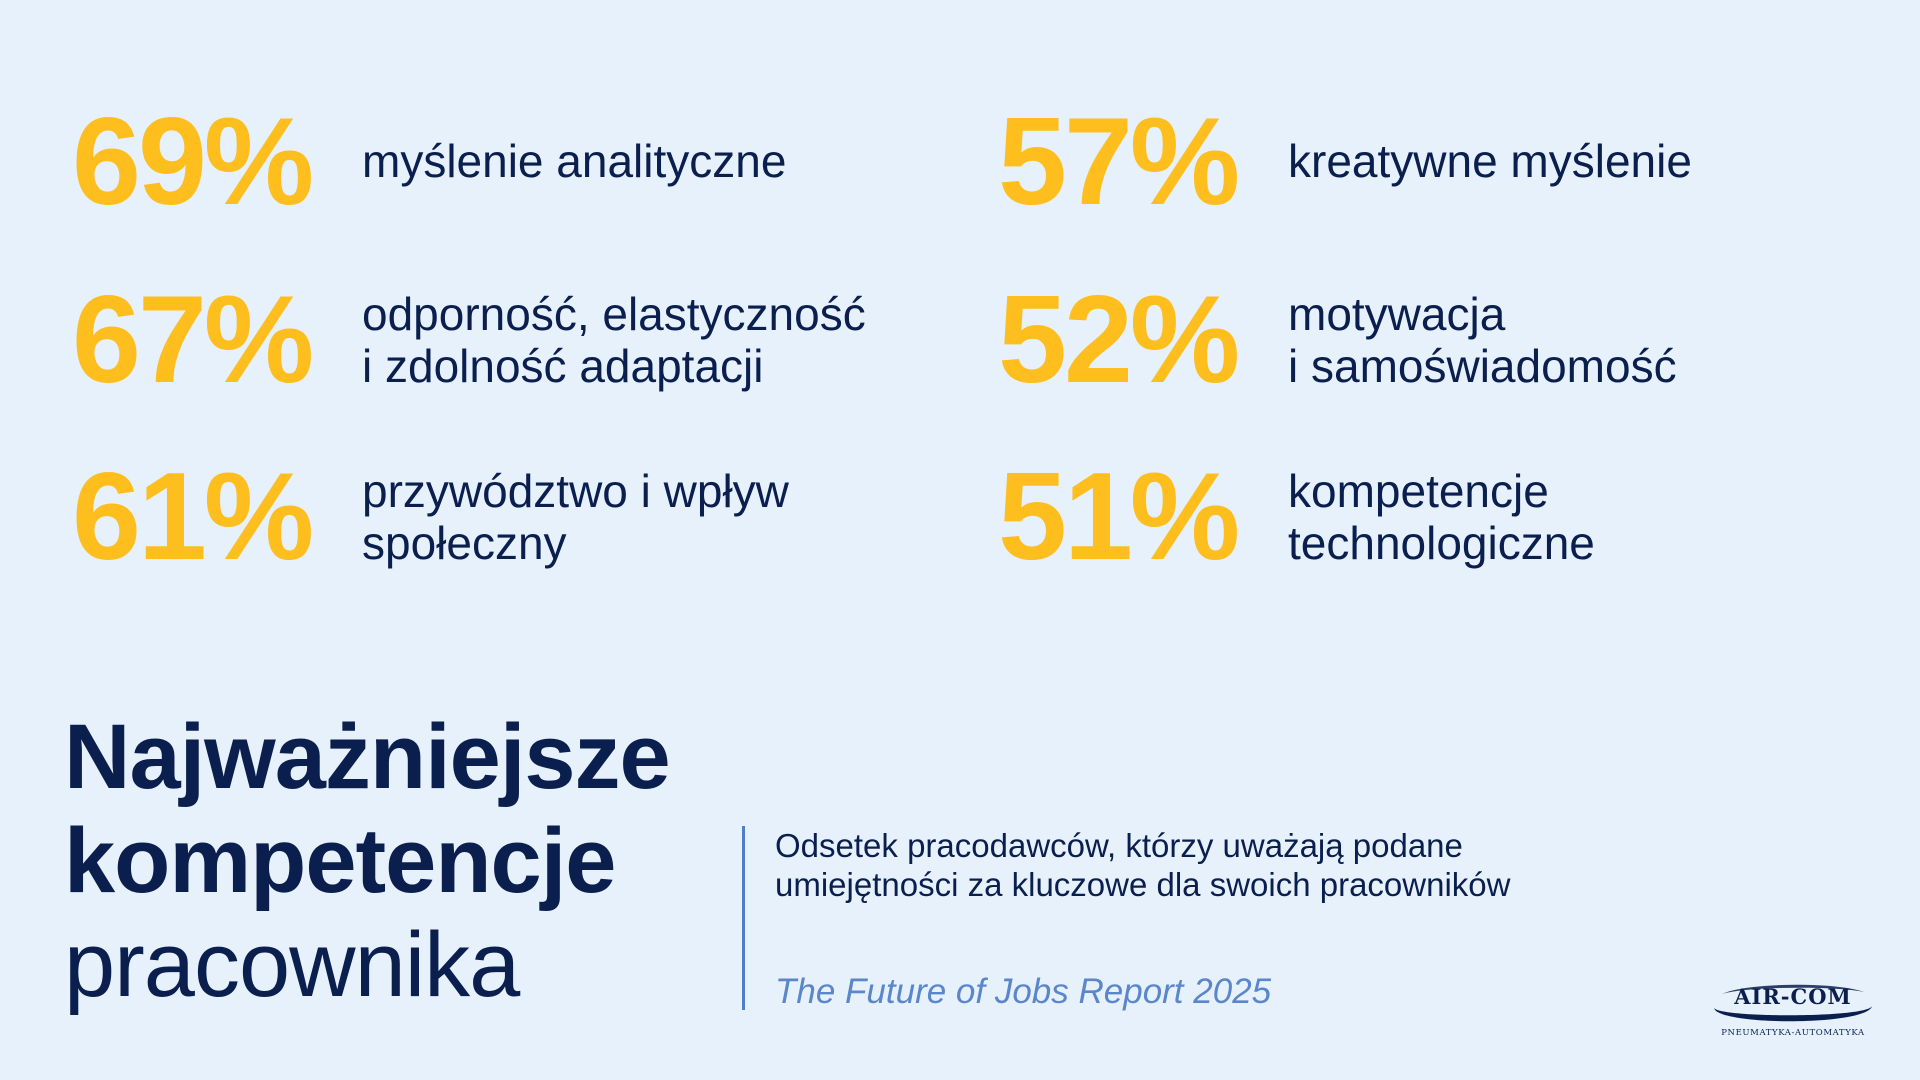 This screenshot has width=1920, height=1080. Describe the element at coordinates (1793, 996) in the screenshot. I see `logo-name: AIR-COM` at that location.